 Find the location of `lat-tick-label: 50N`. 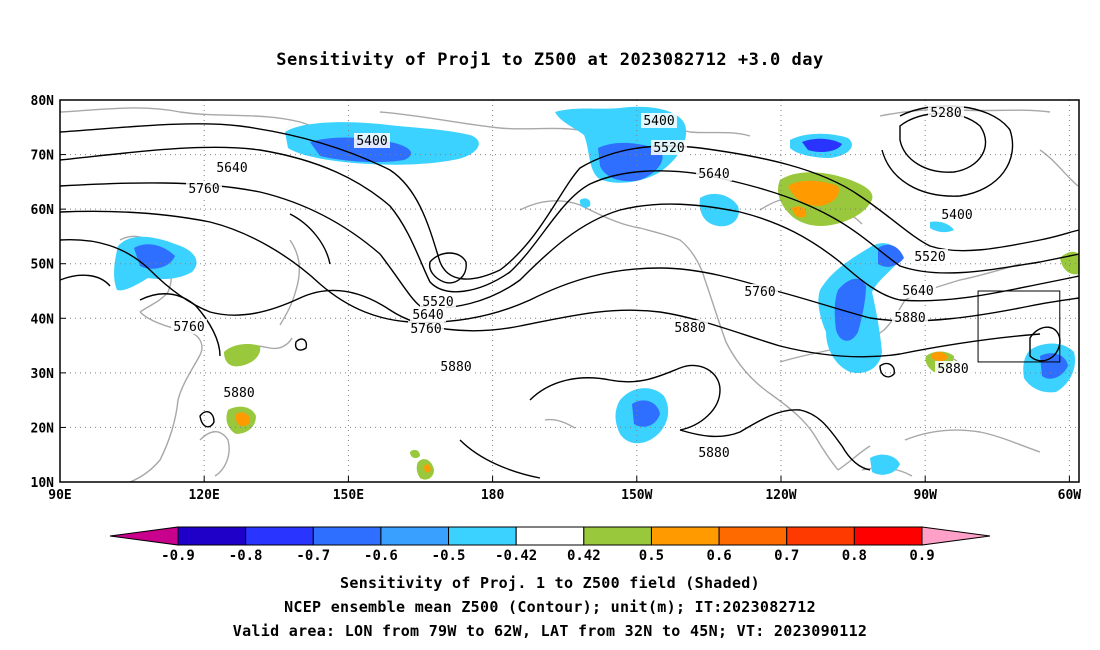

lat-tick-label: 50N is located at coordinates (43, 265).